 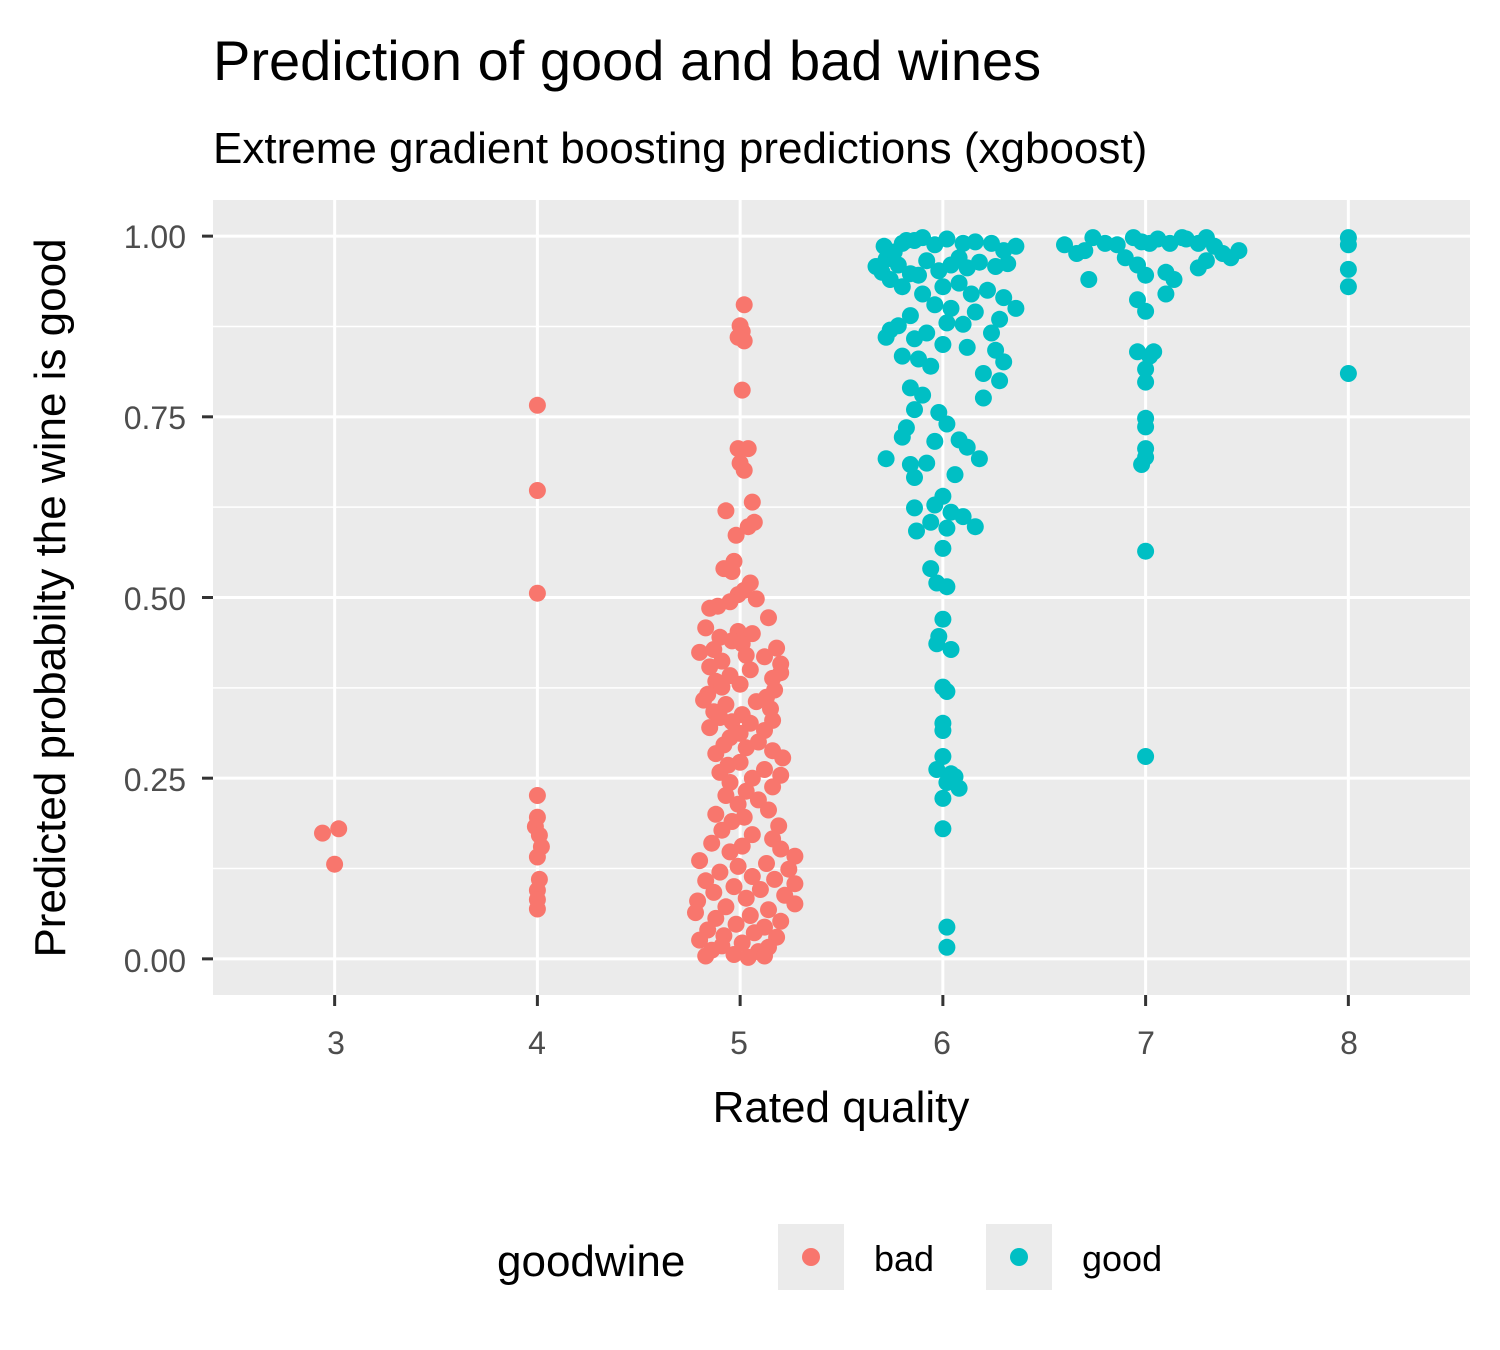 What do you see at coordinates (1019, 1257) in the screenshot?
I see `legend-marker-good` at bounding box center [1019, 1257].